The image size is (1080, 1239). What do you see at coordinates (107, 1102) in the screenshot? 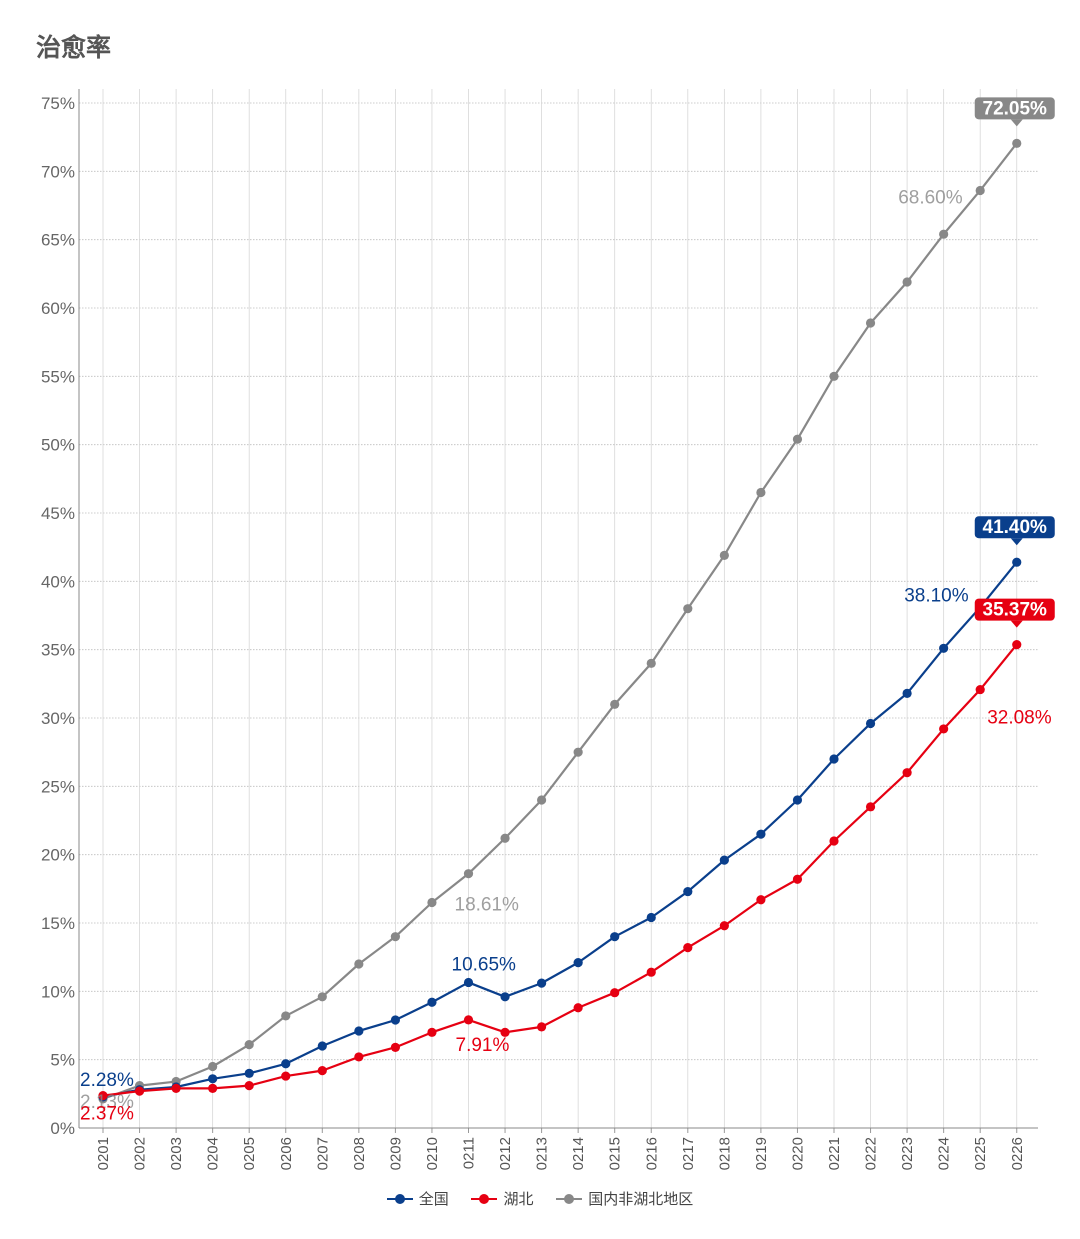
I see `value-label: 2.13%` at bounding box center [107, 1102].